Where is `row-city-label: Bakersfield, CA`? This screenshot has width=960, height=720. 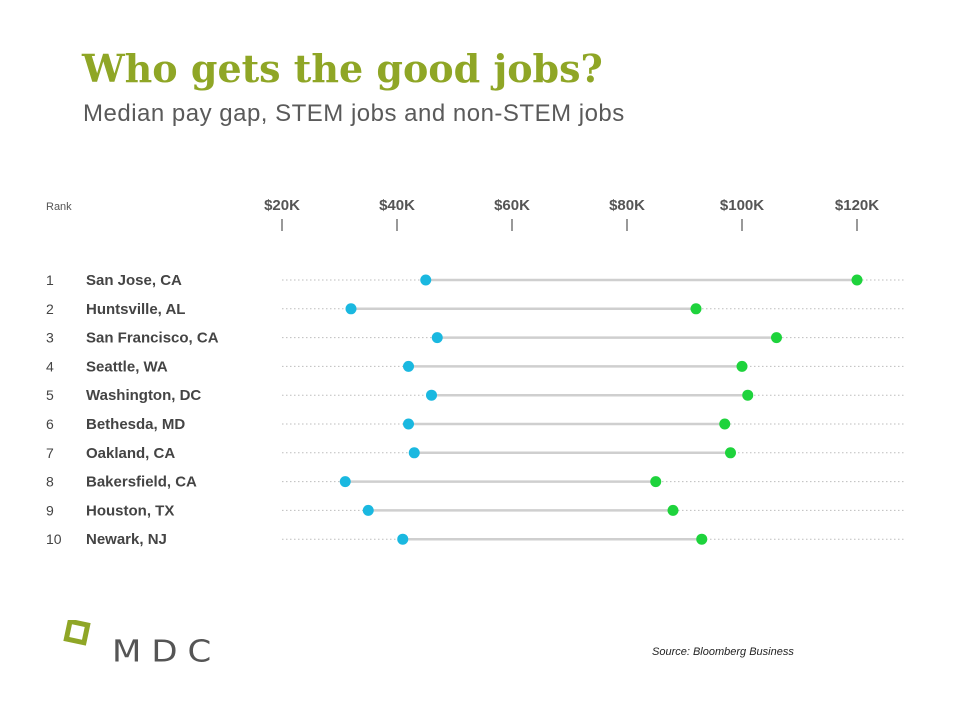 row-city-label: Bakersfield, CA is located at coordinates (141, 482).